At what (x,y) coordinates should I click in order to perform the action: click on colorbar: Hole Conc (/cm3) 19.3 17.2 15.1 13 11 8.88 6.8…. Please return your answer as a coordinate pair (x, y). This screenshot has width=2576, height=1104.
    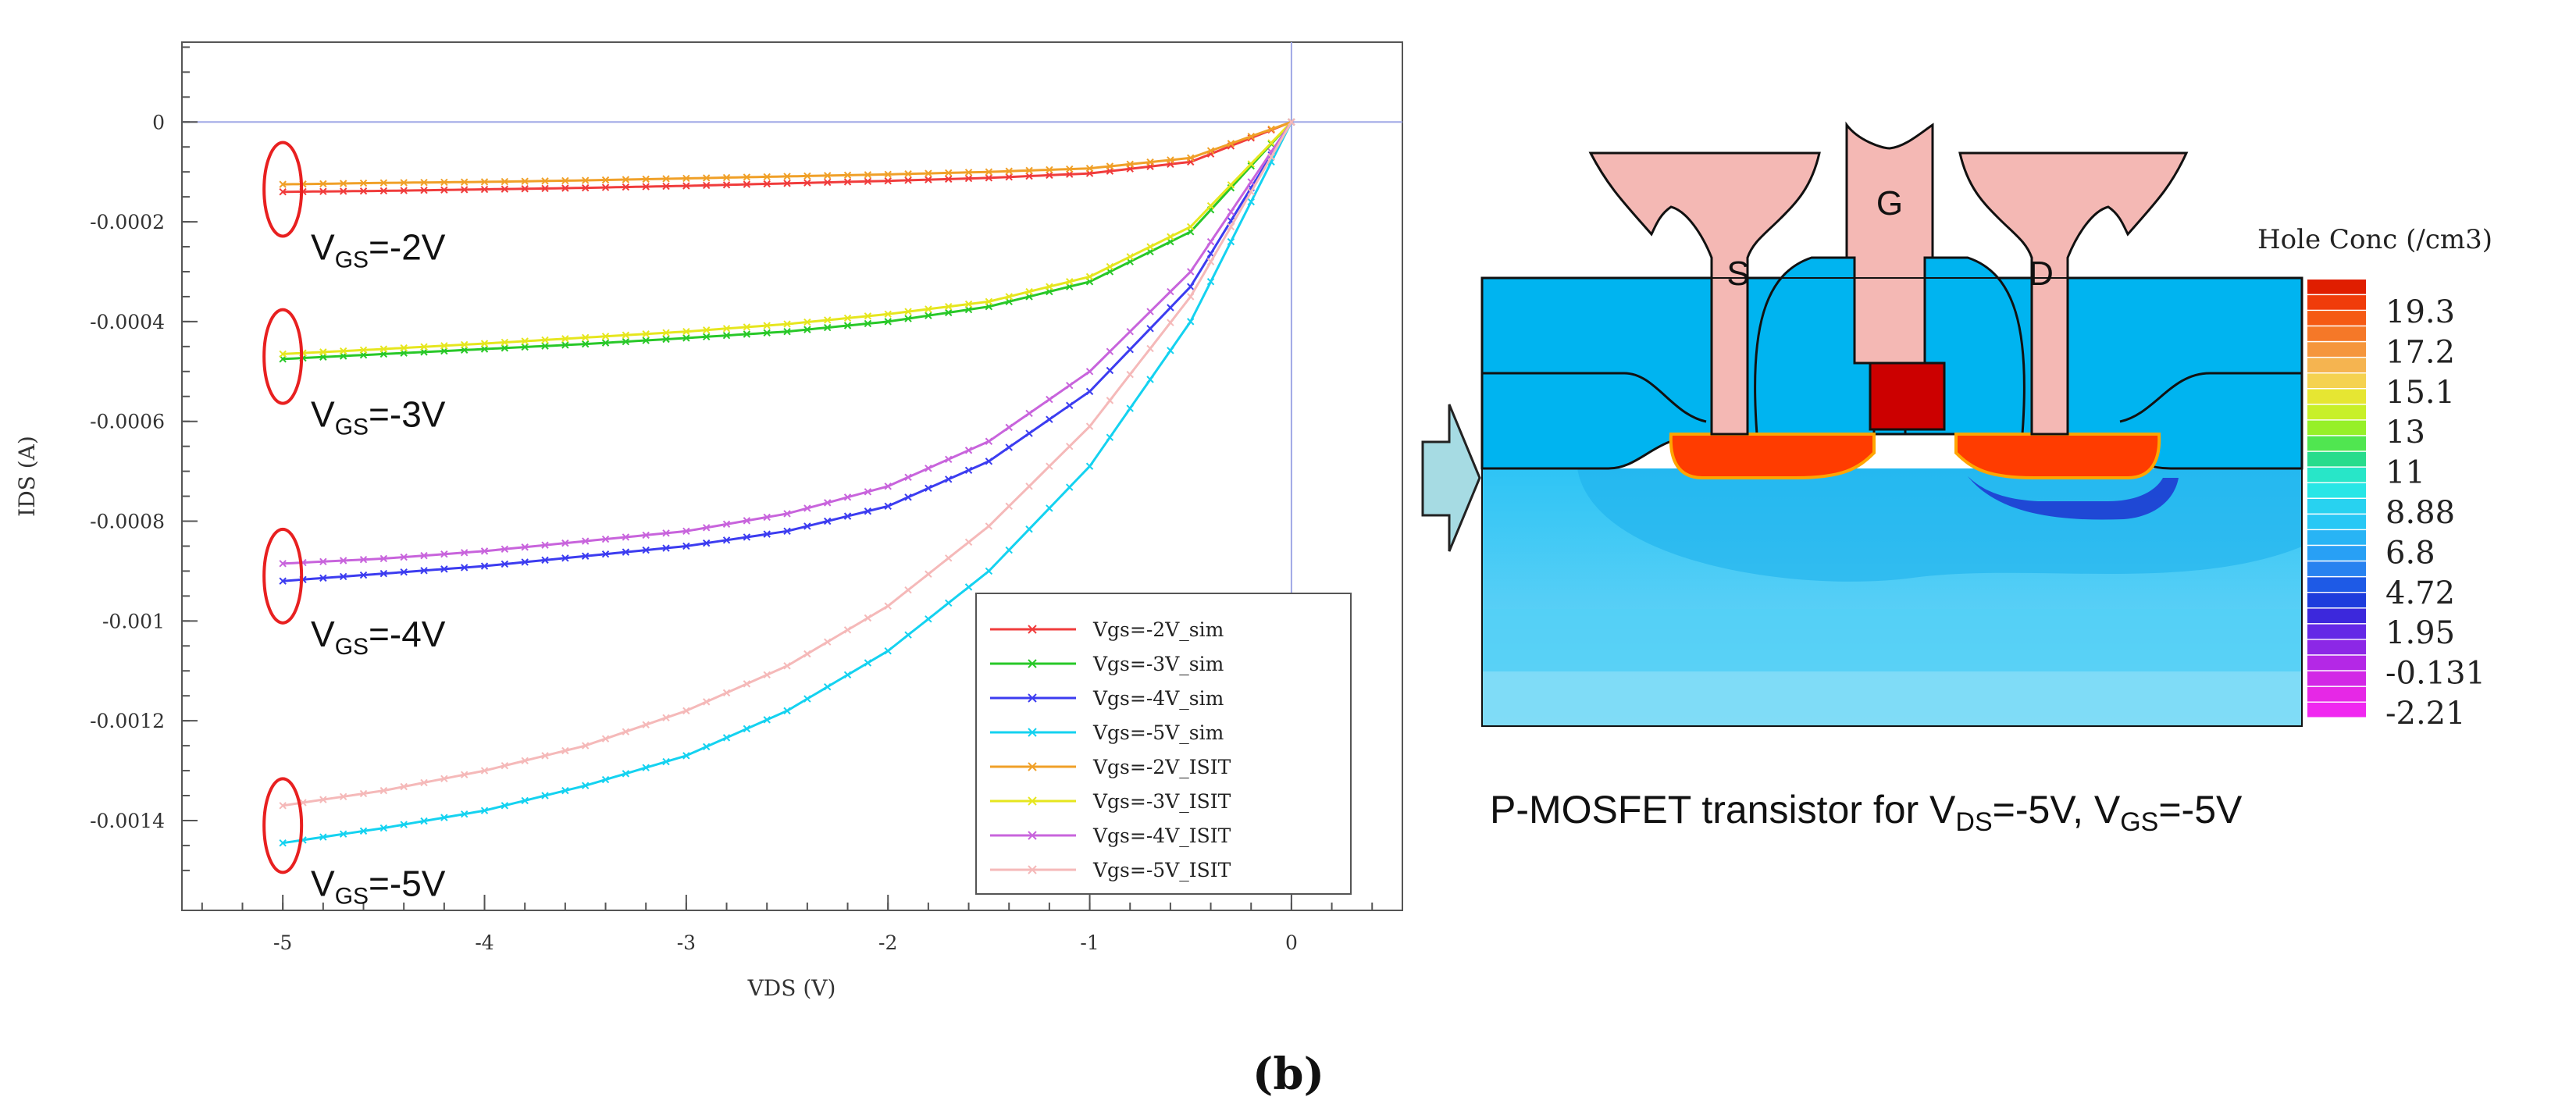
    Looking at the image, I should click on (2374, 478).